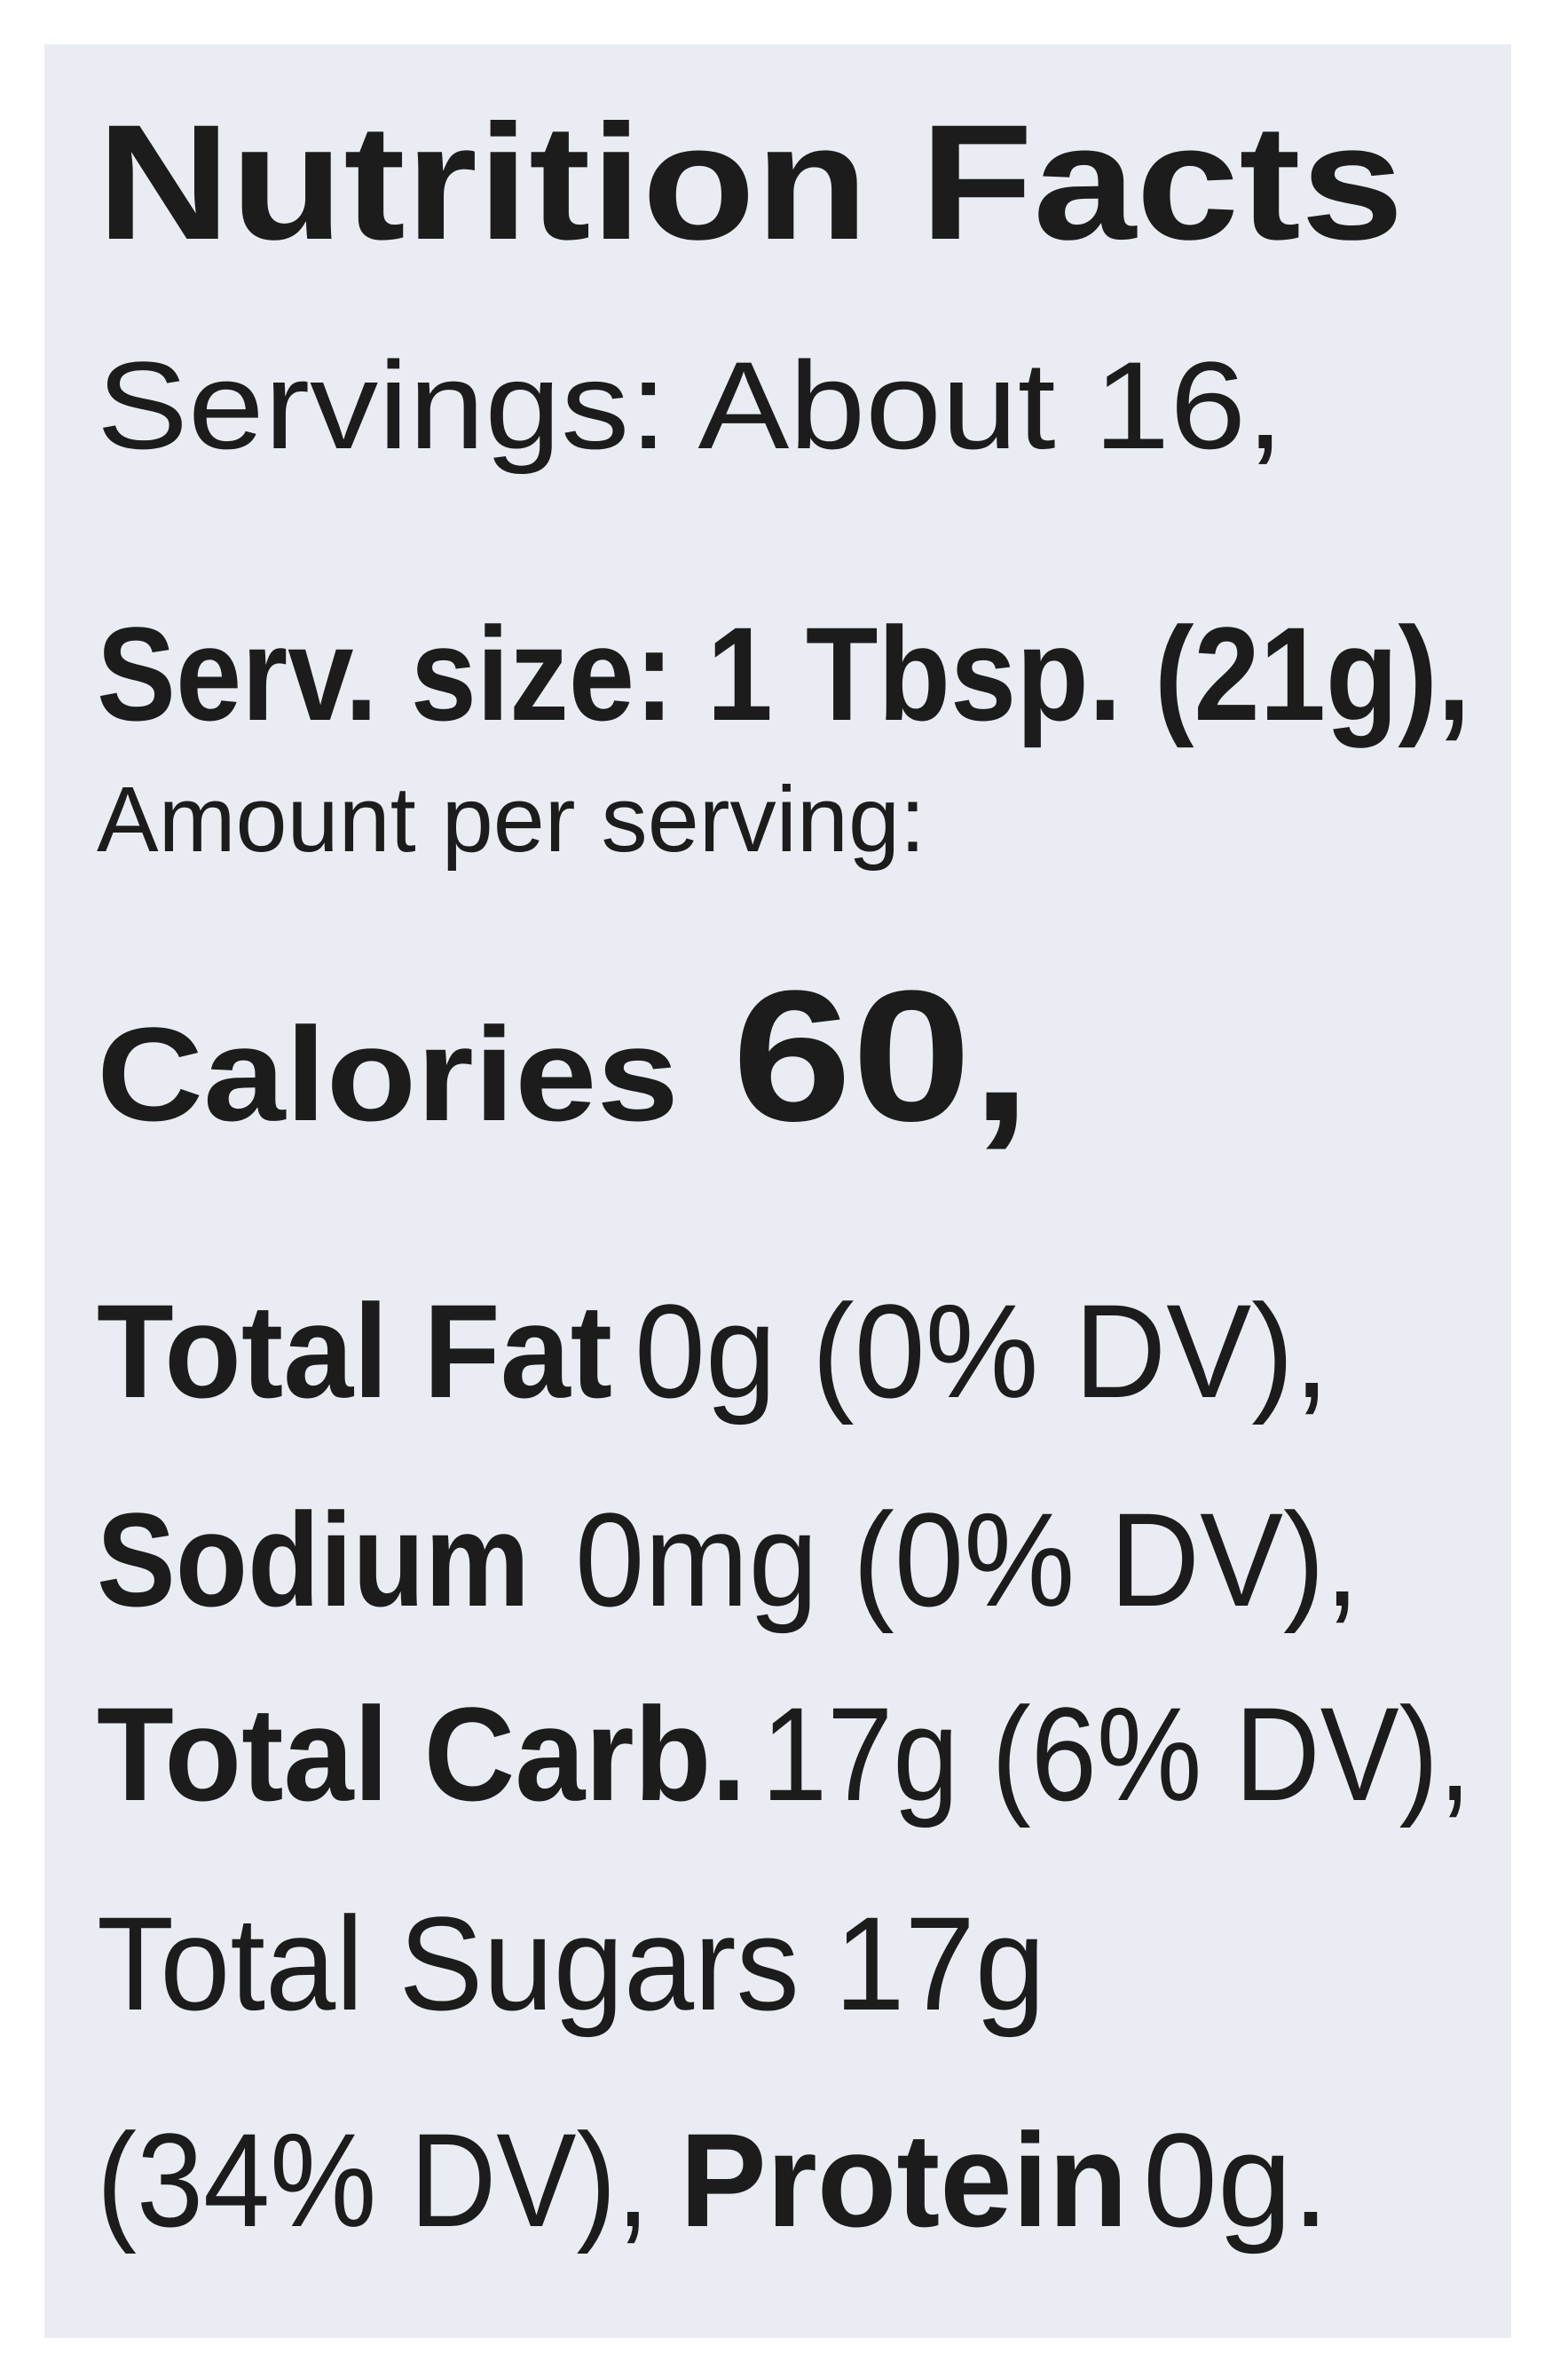 The image size is (1568, 2361). I want to click on amount-label: Amount per serving:, so click(512, 820).